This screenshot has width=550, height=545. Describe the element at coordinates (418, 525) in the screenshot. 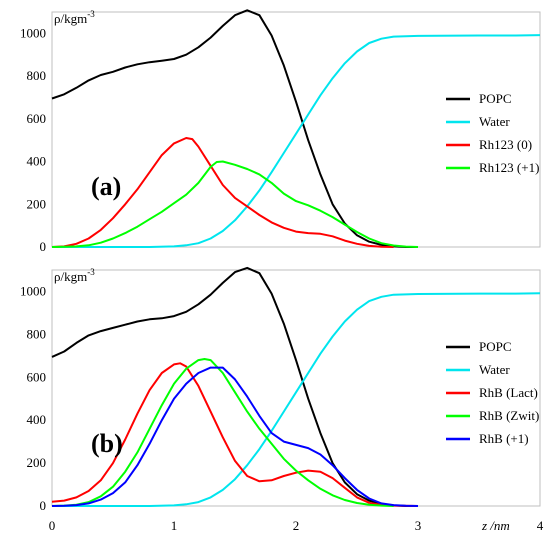

I see `x-tick-label: 3` at that location.